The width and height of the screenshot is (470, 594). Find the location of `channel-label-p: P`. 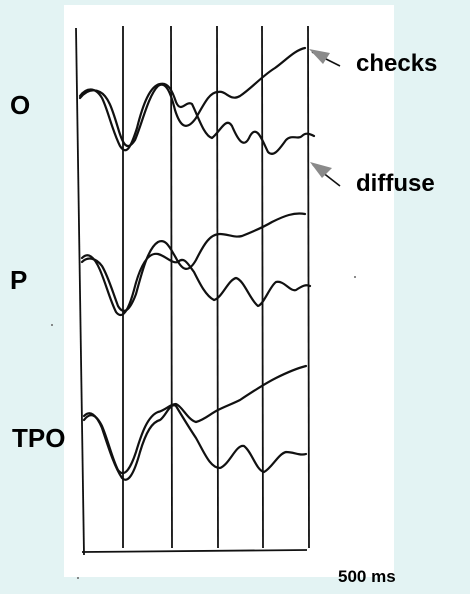

channel-label-p: P is located at coordinates (19, 280).